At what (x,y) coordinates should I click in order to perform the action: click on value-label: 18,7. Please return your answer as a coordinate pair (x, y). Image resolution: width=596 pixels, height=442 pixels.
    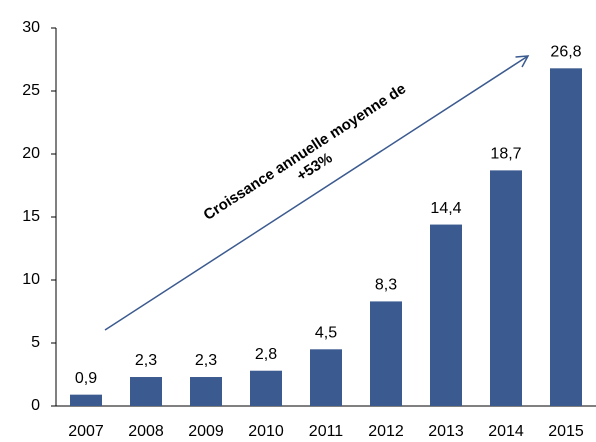
    Looking at the image, I should click on (505, 154).